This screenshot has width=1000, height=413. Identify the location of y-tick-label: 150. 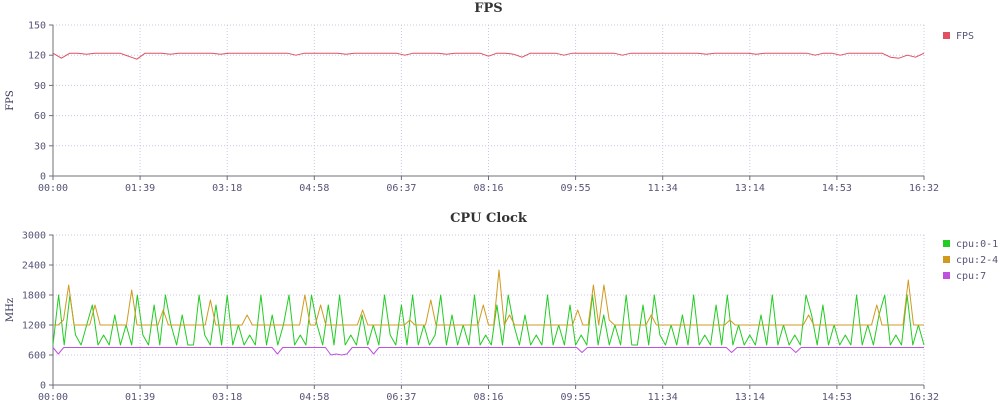
(37, 26).